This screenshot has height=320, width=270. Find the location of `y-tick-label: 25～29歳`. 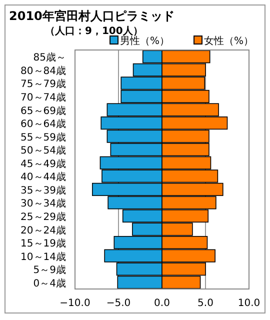

y-tick-label: 25～29歳 is located at coordinates (43, 216).